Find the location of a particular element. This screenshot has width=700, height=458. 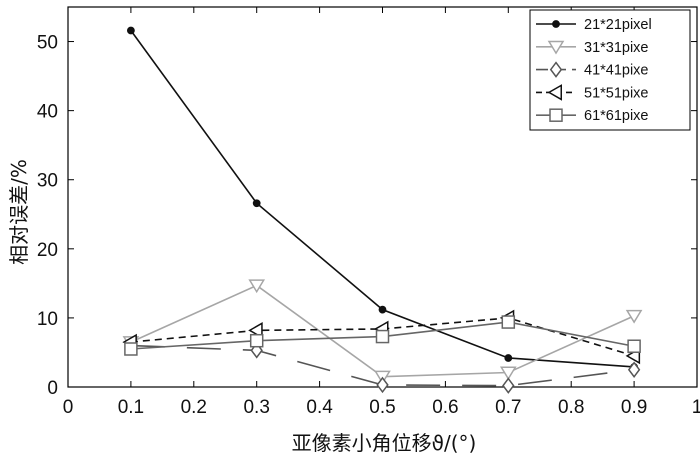

x-tick-label: 0.5 is located at coordinates (382, 407).